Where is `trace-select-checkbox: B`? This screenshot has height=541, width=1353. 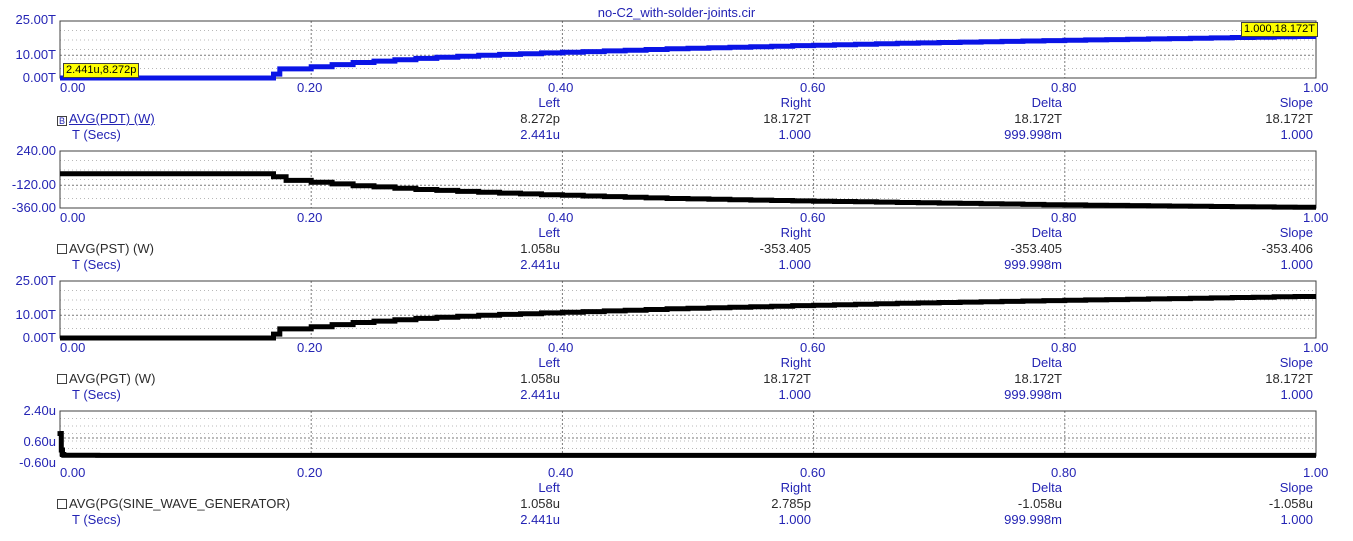
trace-select-checkbox: B is located at coordinates (62, 121).